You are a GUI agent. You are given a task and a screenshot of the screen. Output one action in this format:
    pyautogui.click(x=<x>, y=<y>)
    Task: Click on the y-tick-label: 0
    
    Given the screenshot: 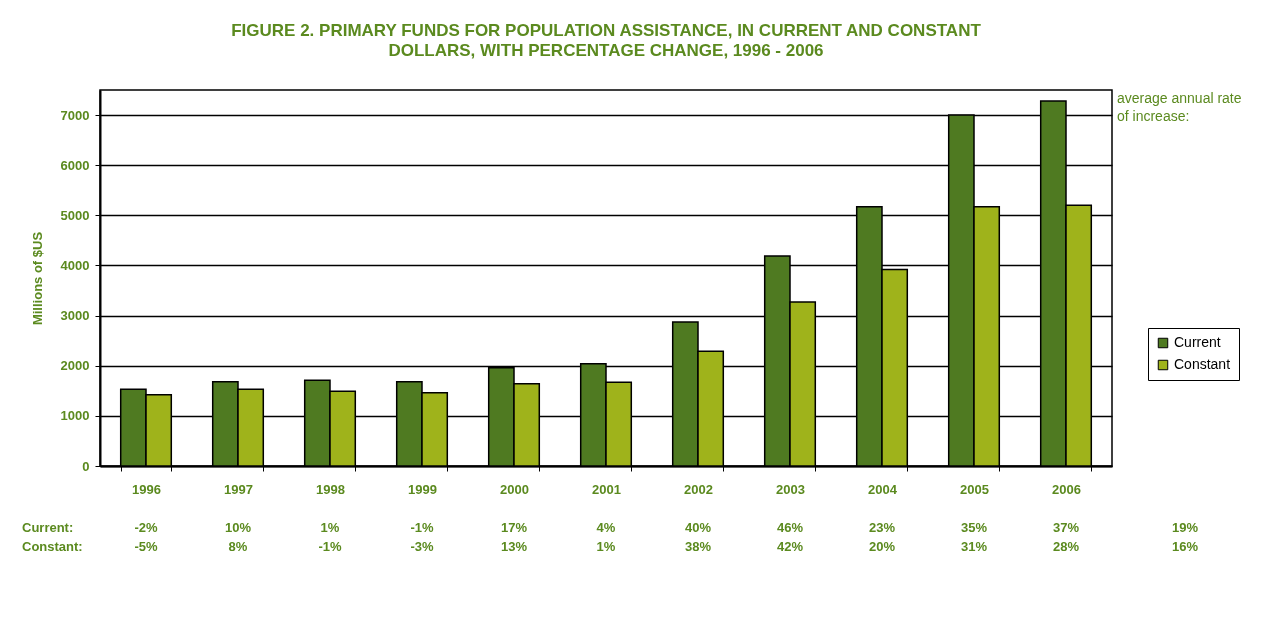 What is the action you would take?
    pyautogui.click(x=86, y=466)
    